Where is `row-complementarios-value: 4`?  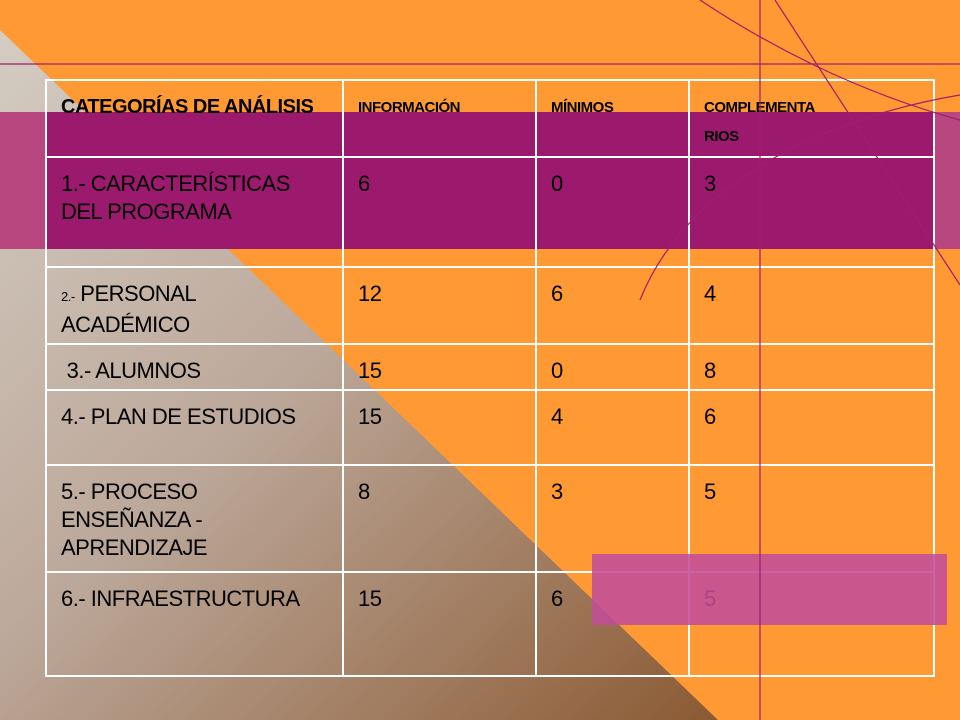 row-complementarios-value: 4 is located at coordinates (811, 305).